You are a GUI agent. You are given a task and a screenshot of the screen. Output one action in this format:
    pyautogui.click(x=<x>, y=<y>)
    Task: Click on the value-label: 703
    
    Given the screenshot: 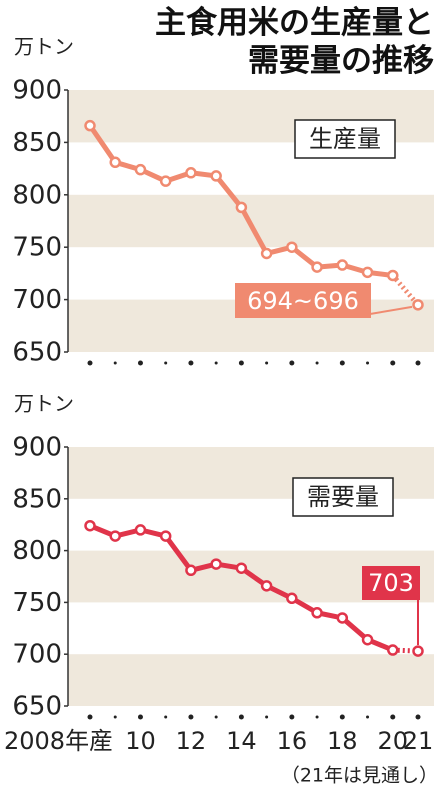 What is the action you would take?
    pyautogui.click(x=391, y=583)
    